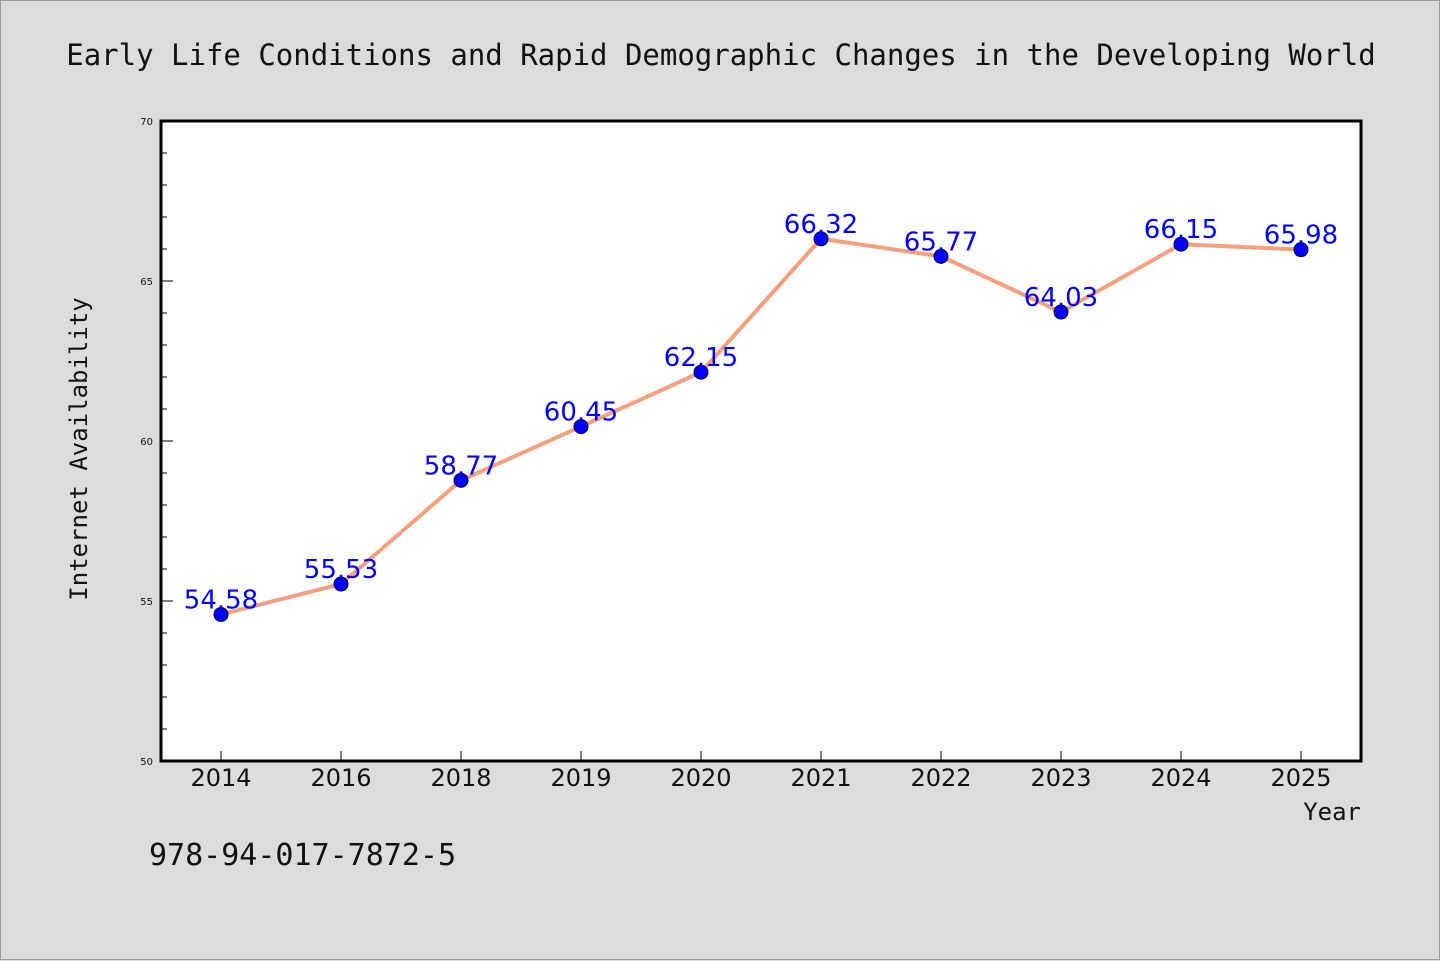  I want to click on x-axis: 2014 2016 2018 2019 2020 2021 2022 2023 2024 2025, so click(761, 771).